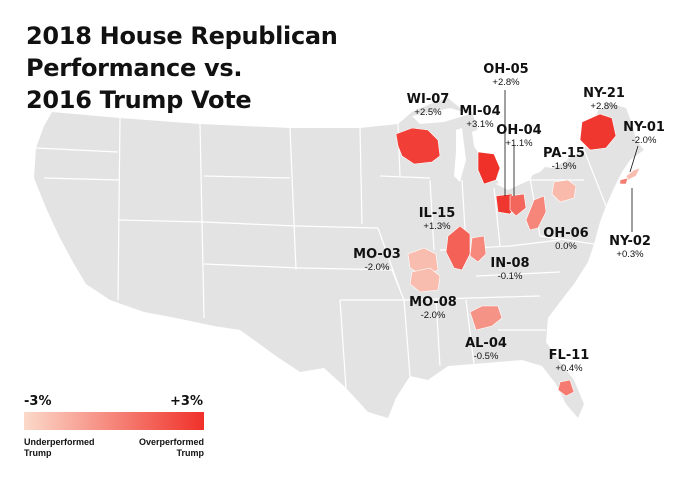 The width and height of the screenshot is (700, 490). Describe the element at coordinates (428, 99) in the screenshot. I see `district-code: WI-07` at that location.